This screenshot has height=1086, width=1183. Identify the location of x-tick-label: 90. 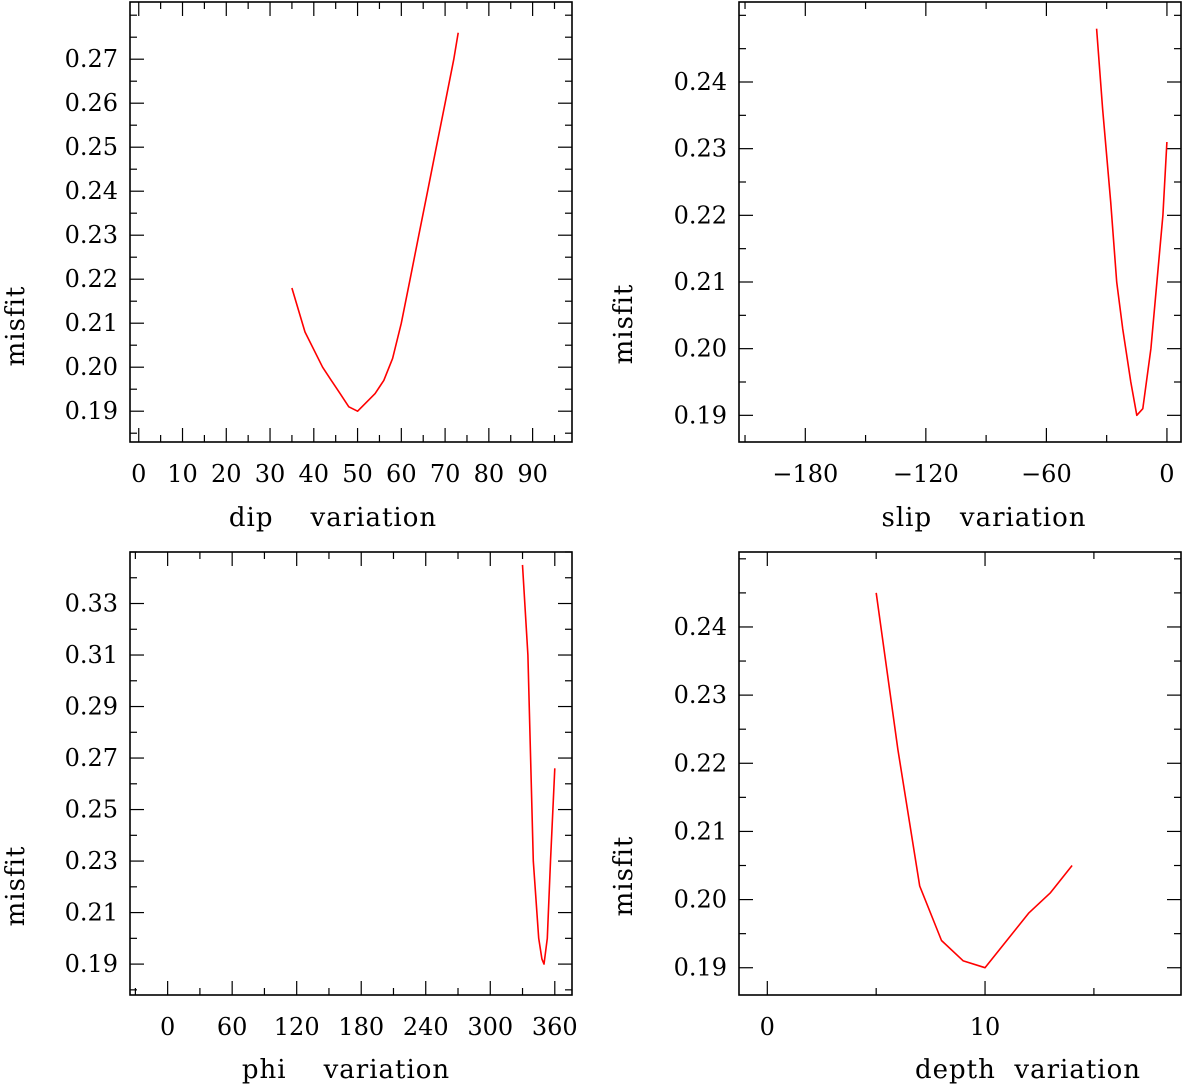
(532, 474).